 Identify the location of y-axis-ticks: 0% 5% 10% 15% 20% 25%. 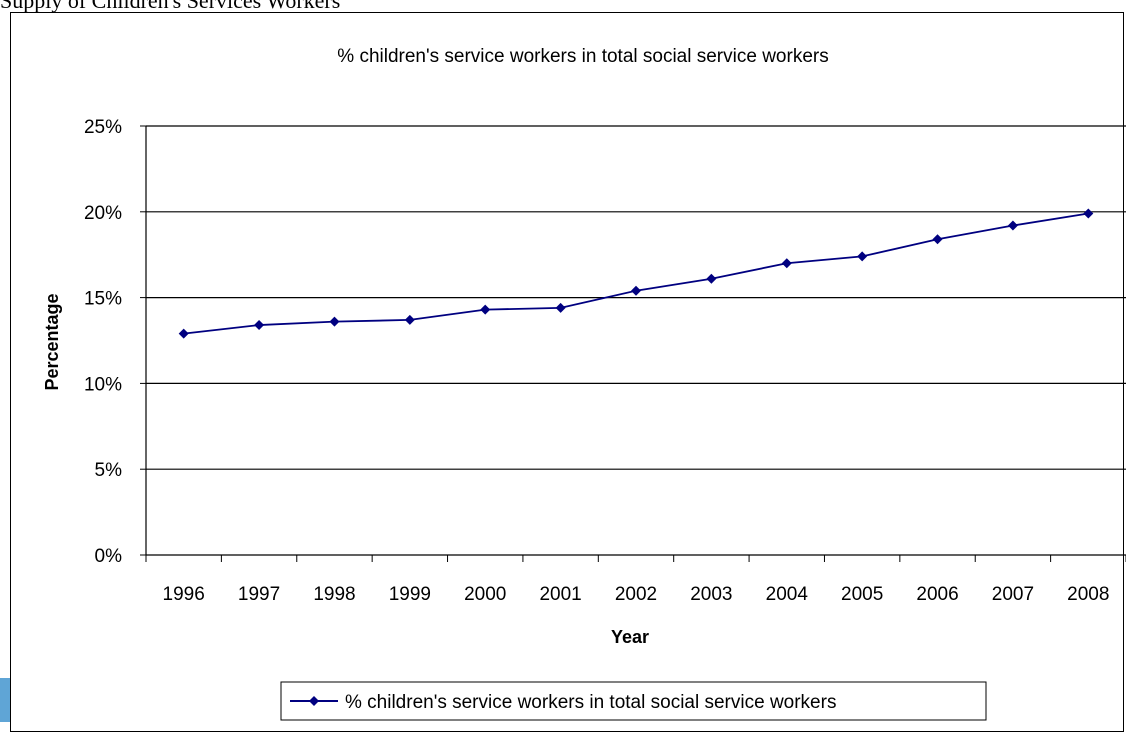
(115, 342).